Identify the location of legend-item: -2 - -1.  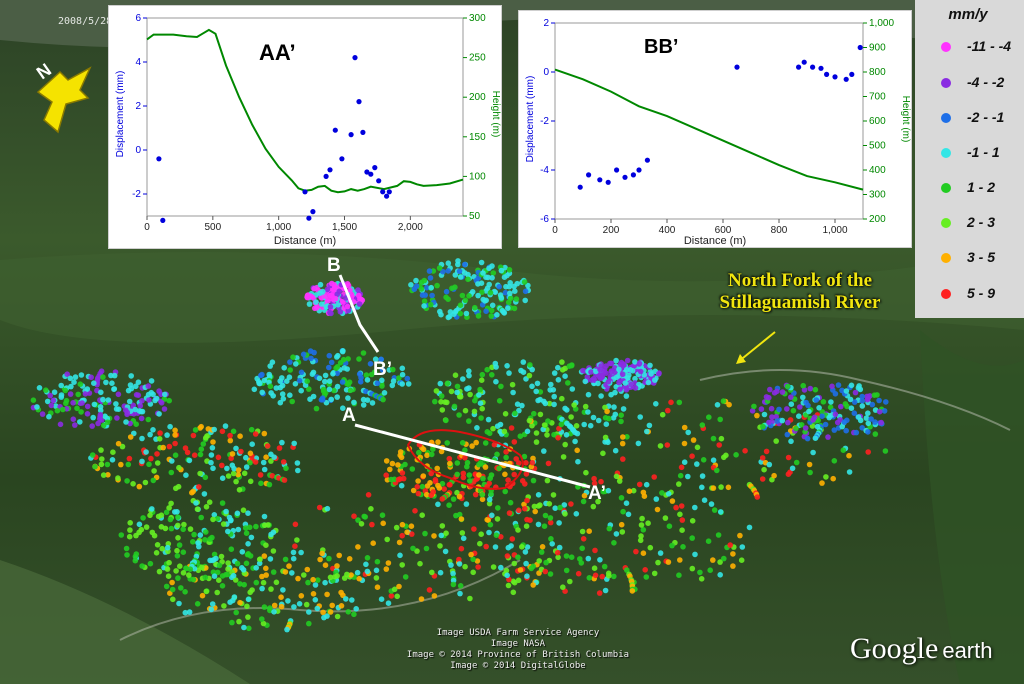
(969, 118).